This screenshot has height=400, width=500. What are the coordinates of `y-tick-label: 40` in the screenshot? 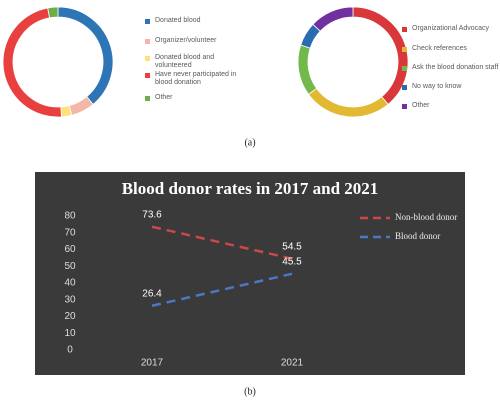 It's located at (70, 283).